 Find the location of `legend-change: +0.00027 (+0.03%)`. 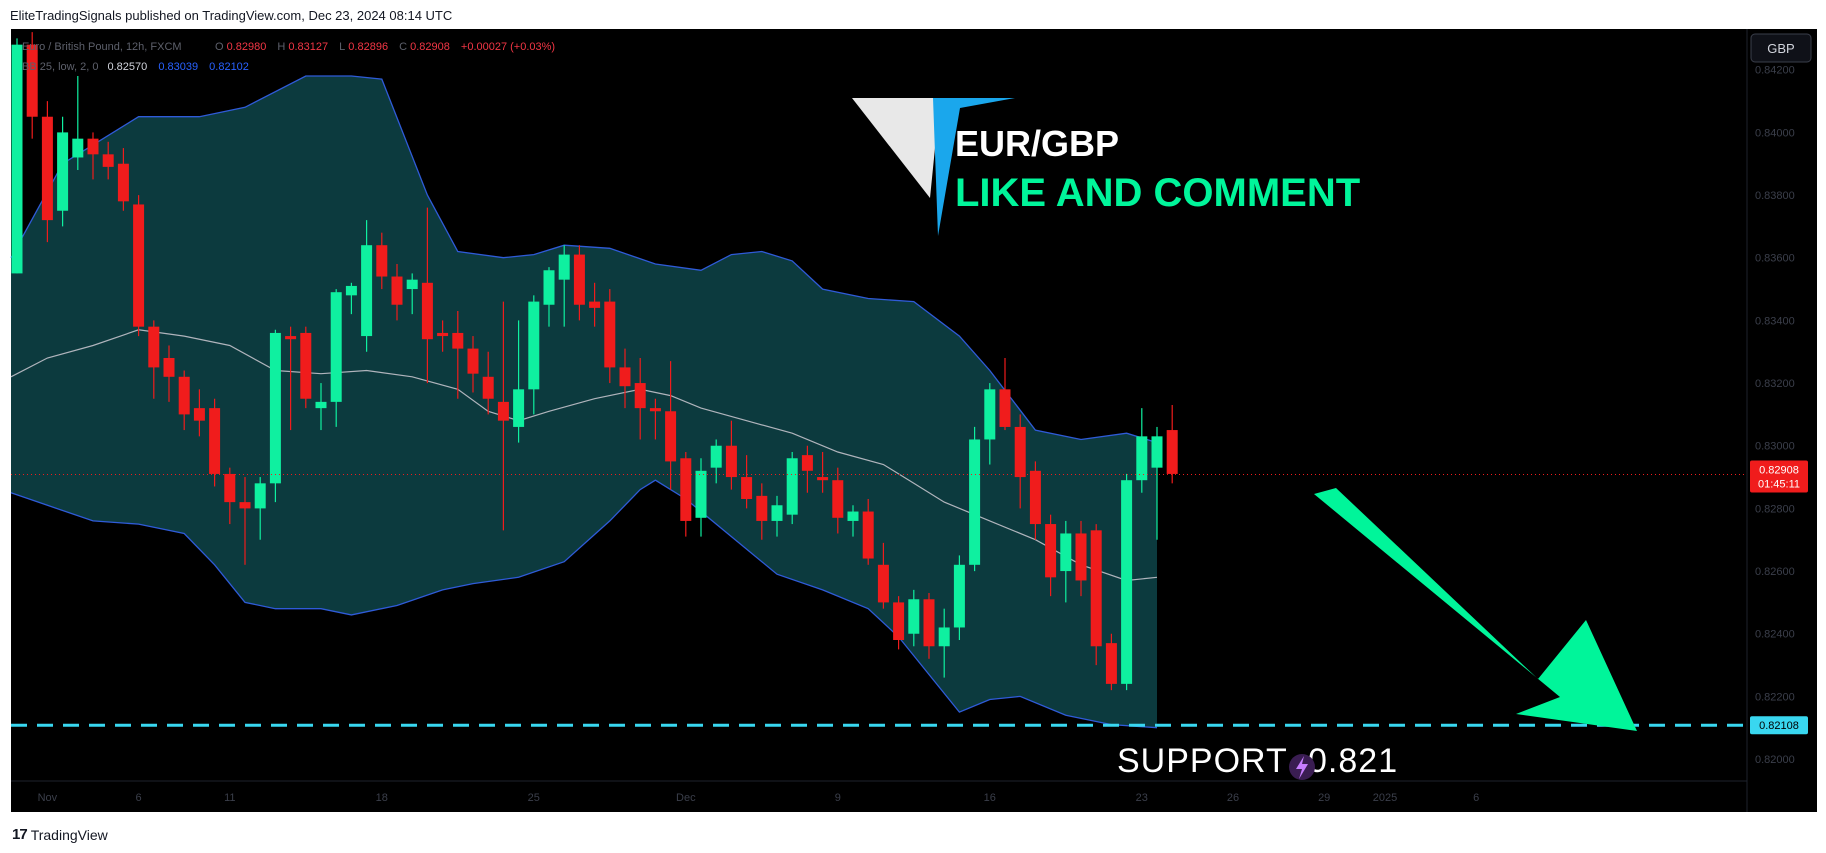

legend-change: +0.00027 (+0.03%) is located at coordinates (508, 47).